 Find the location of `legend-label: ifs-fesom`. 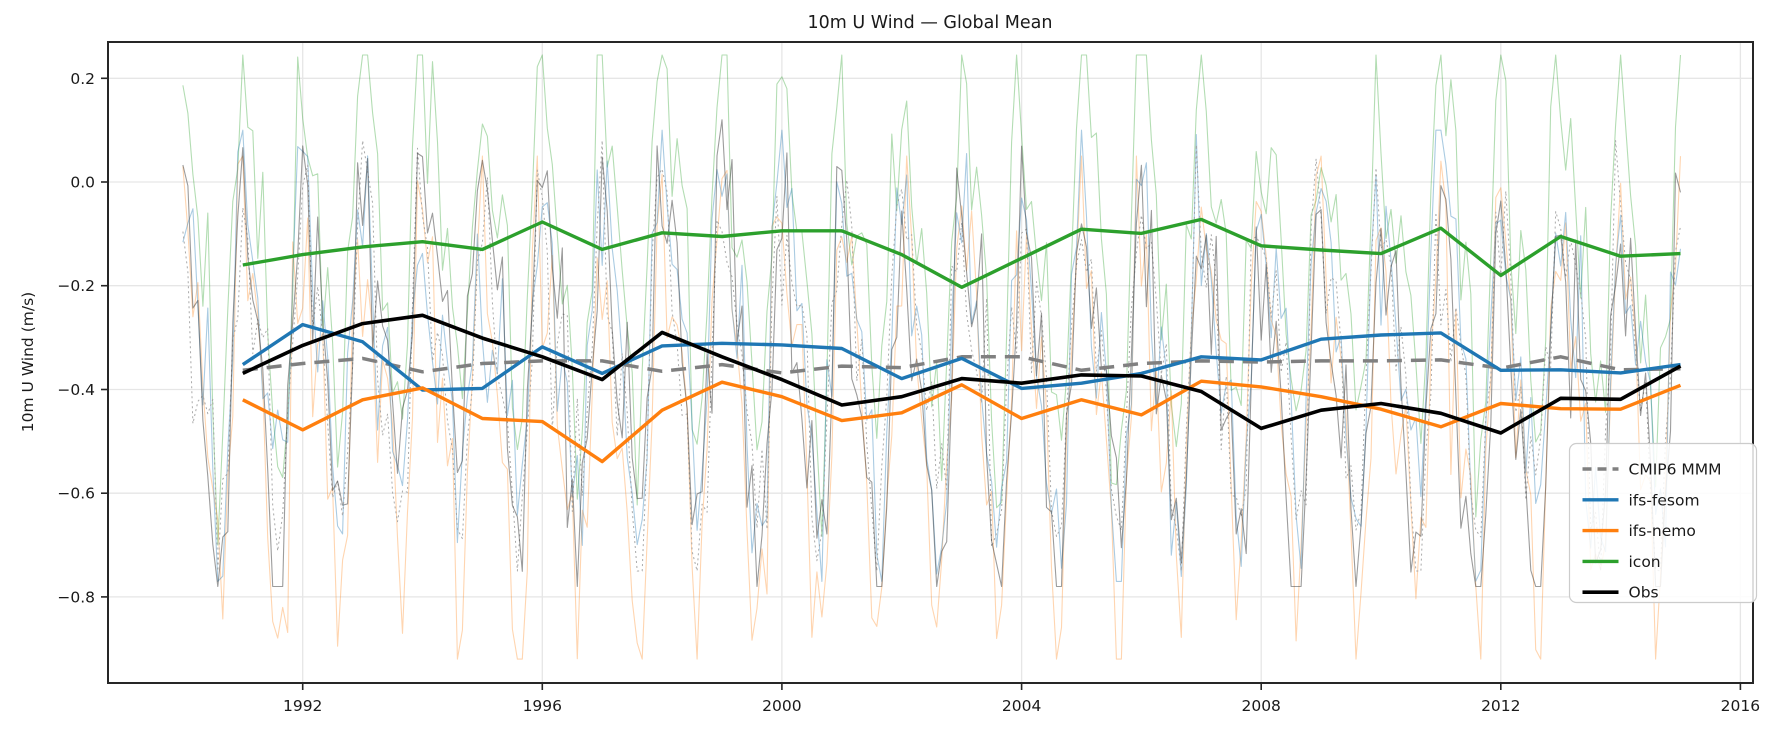

legend-label: ifs-fesom is located at coordinates (1664, 500).